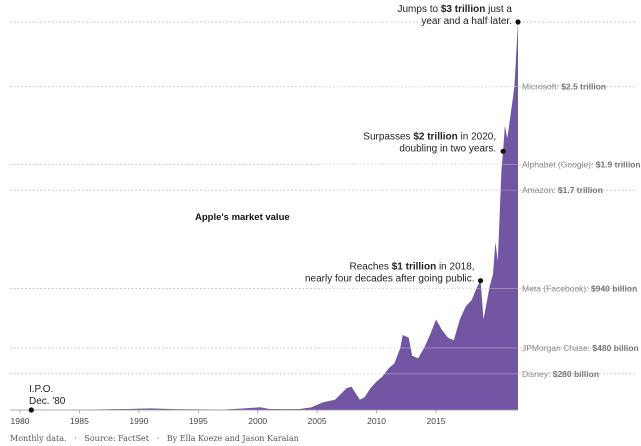  I want to click on reference-label: Amazon: $1.7 trillion, so click(562, 190).